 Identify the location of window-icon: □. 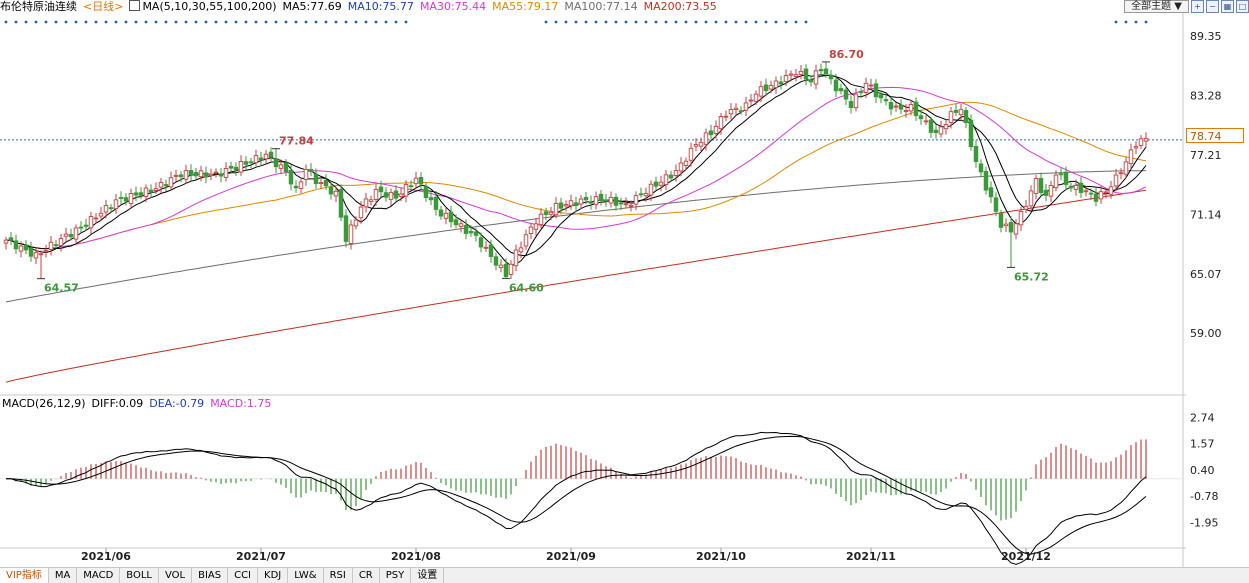
(1242, 6).